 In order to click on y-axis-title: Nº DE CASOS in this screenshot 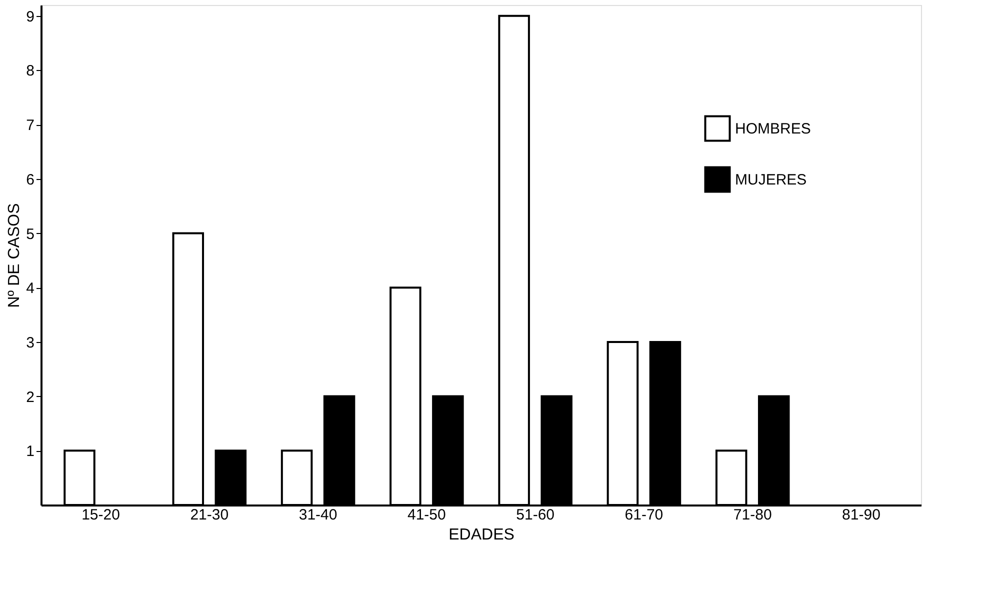, I will do `click(15, 255)`.